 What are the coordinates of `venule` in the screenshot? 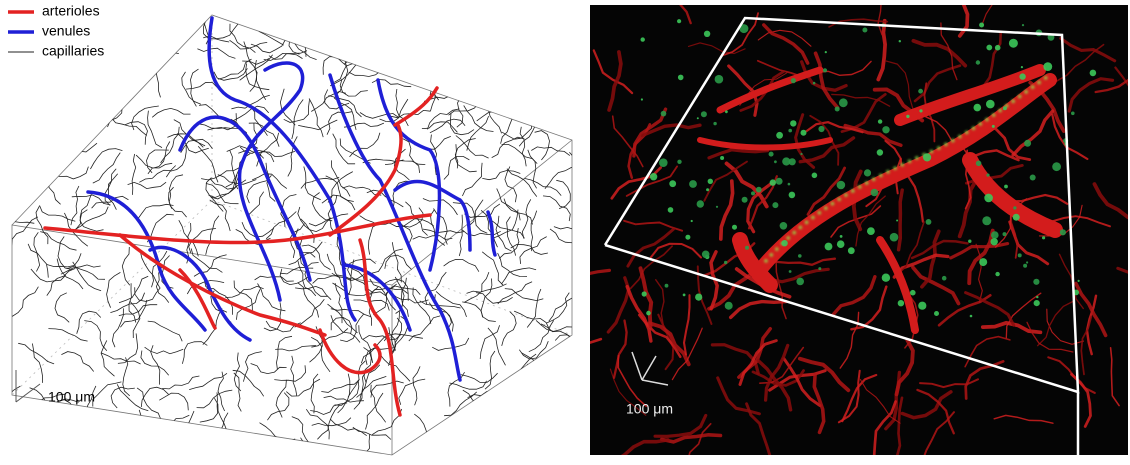 It's located at (271, 181).